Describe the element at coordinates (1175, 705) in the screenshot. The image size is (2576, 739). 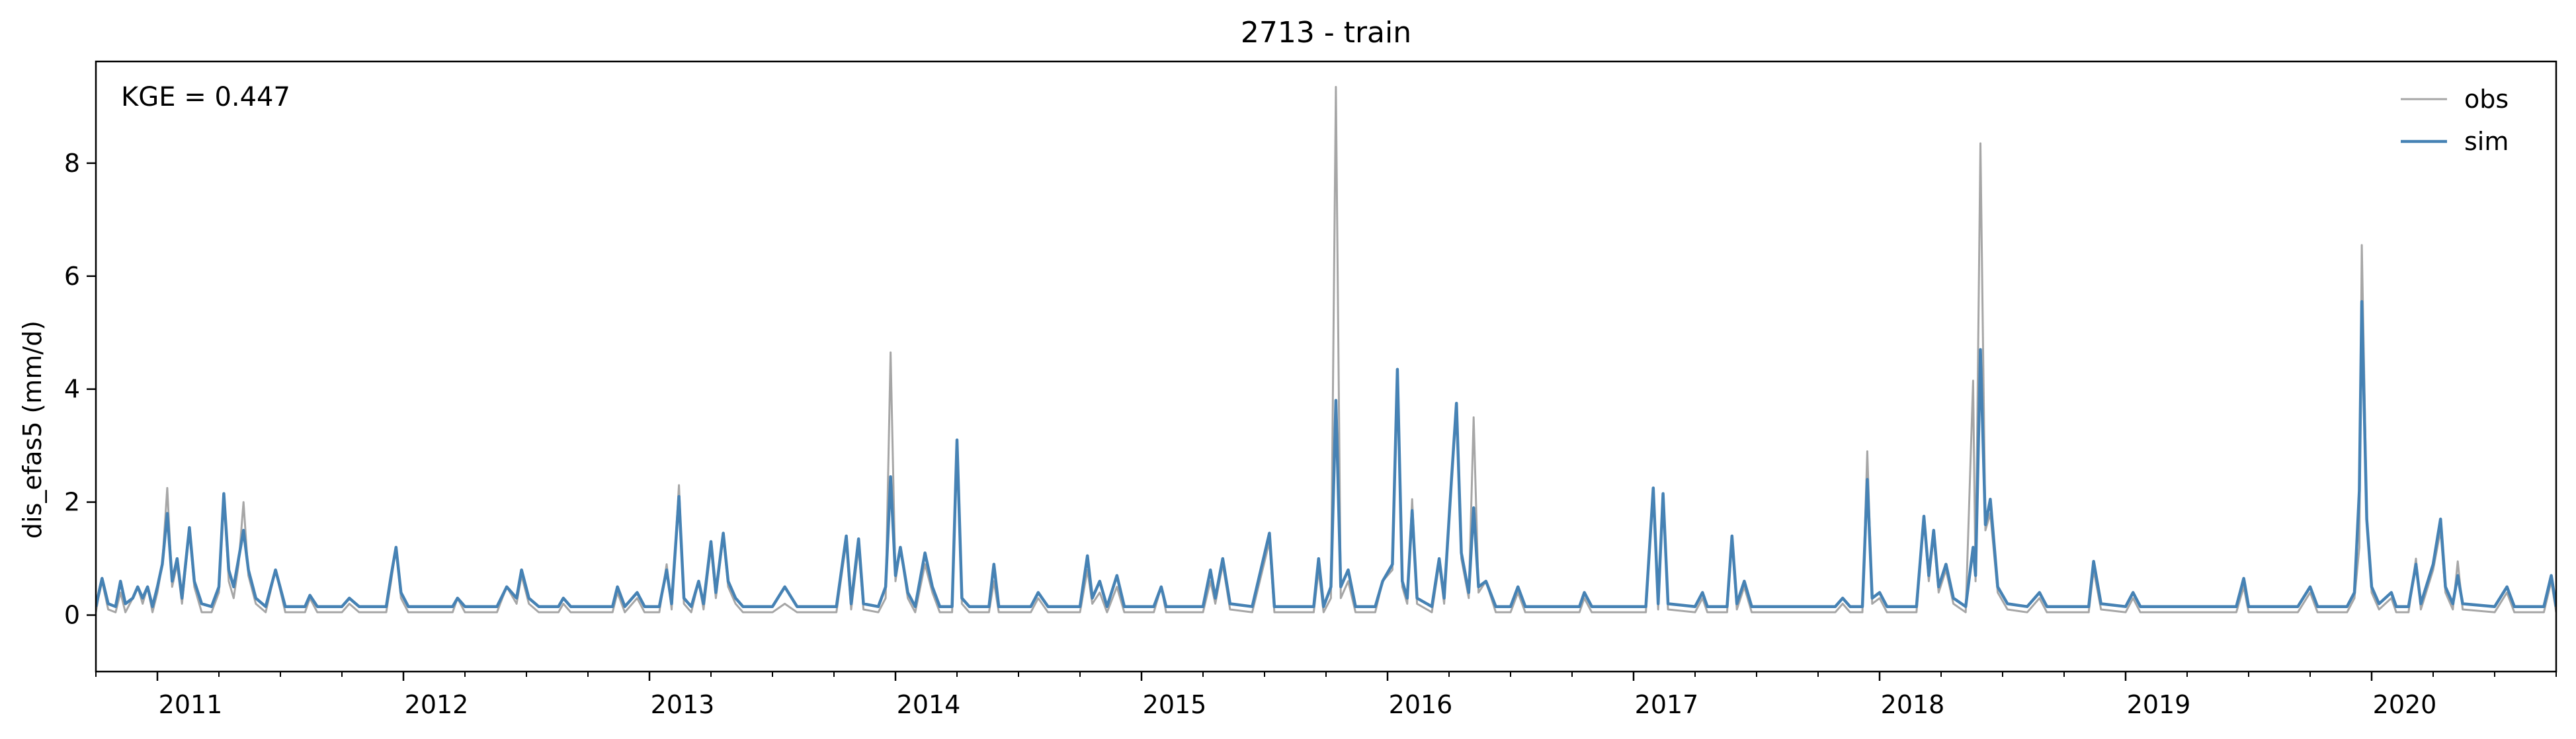
I see `x-tick-label: 2015` at that location.